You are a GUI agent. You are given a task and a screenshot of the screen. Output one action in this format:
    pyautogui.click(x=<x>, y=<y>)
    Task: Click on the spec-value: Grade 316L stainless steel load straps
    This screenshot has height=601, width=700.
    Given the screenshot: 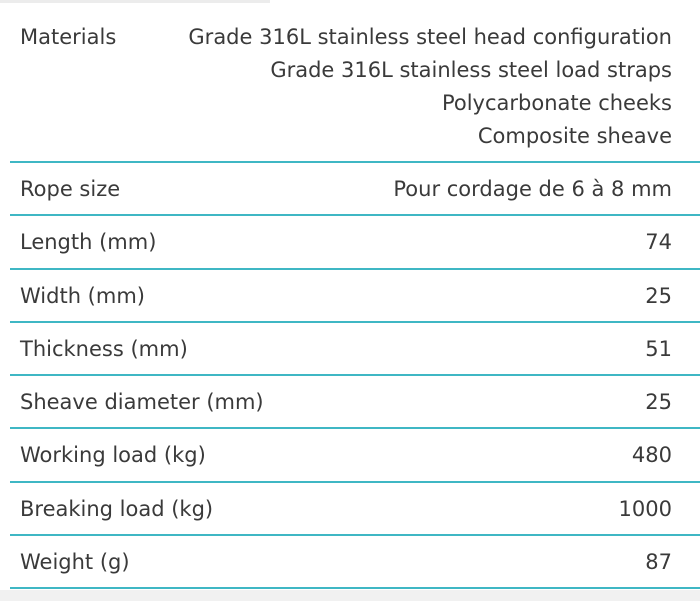 What is the action you would take?
    pyautogui.click(x=471, y=70)
    